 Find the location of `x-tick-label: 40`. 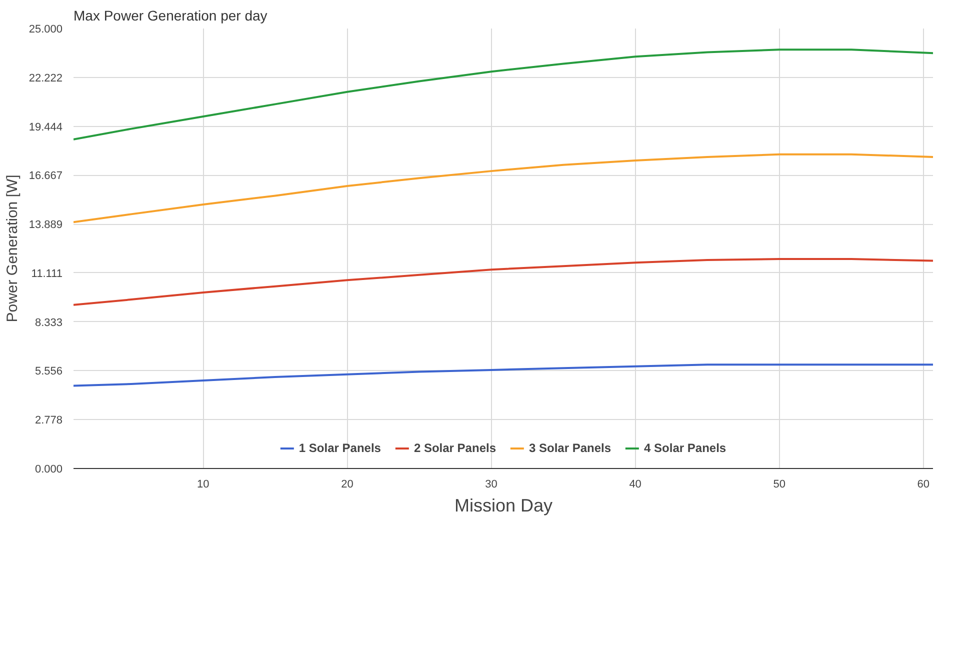

x-tick-label: 40 is located at coordinates (635, 484).